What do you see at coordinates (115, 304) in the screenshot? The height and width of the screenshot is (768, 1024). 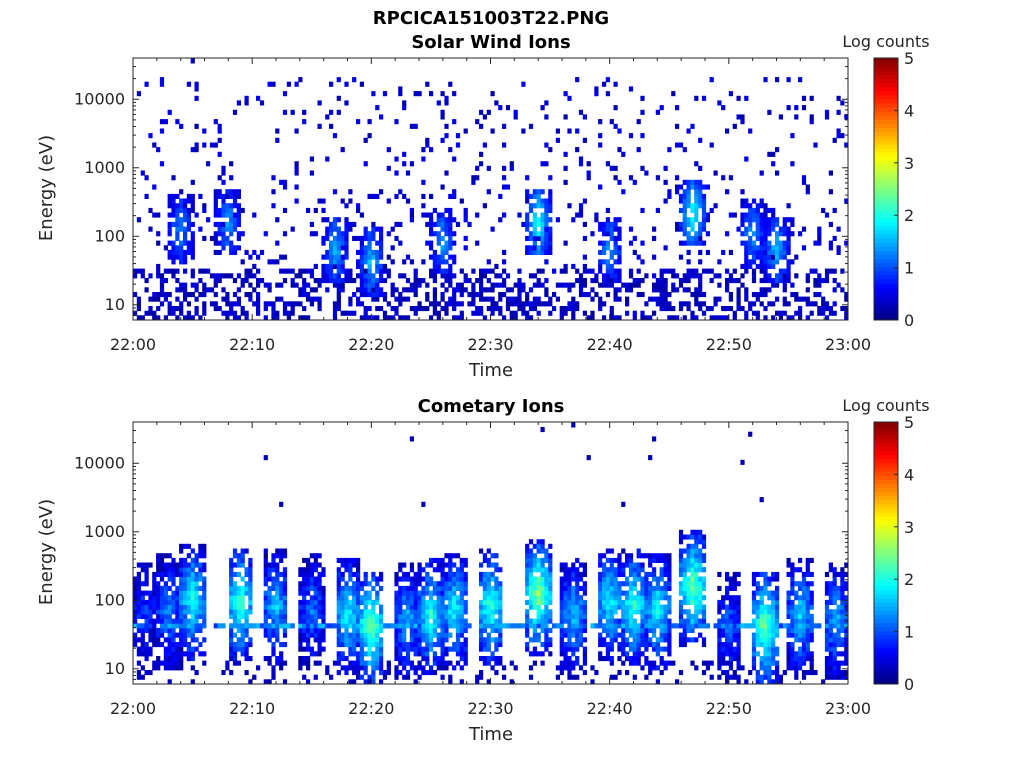 I see `y-tick-label: 10` at bounding box center [115, 304].